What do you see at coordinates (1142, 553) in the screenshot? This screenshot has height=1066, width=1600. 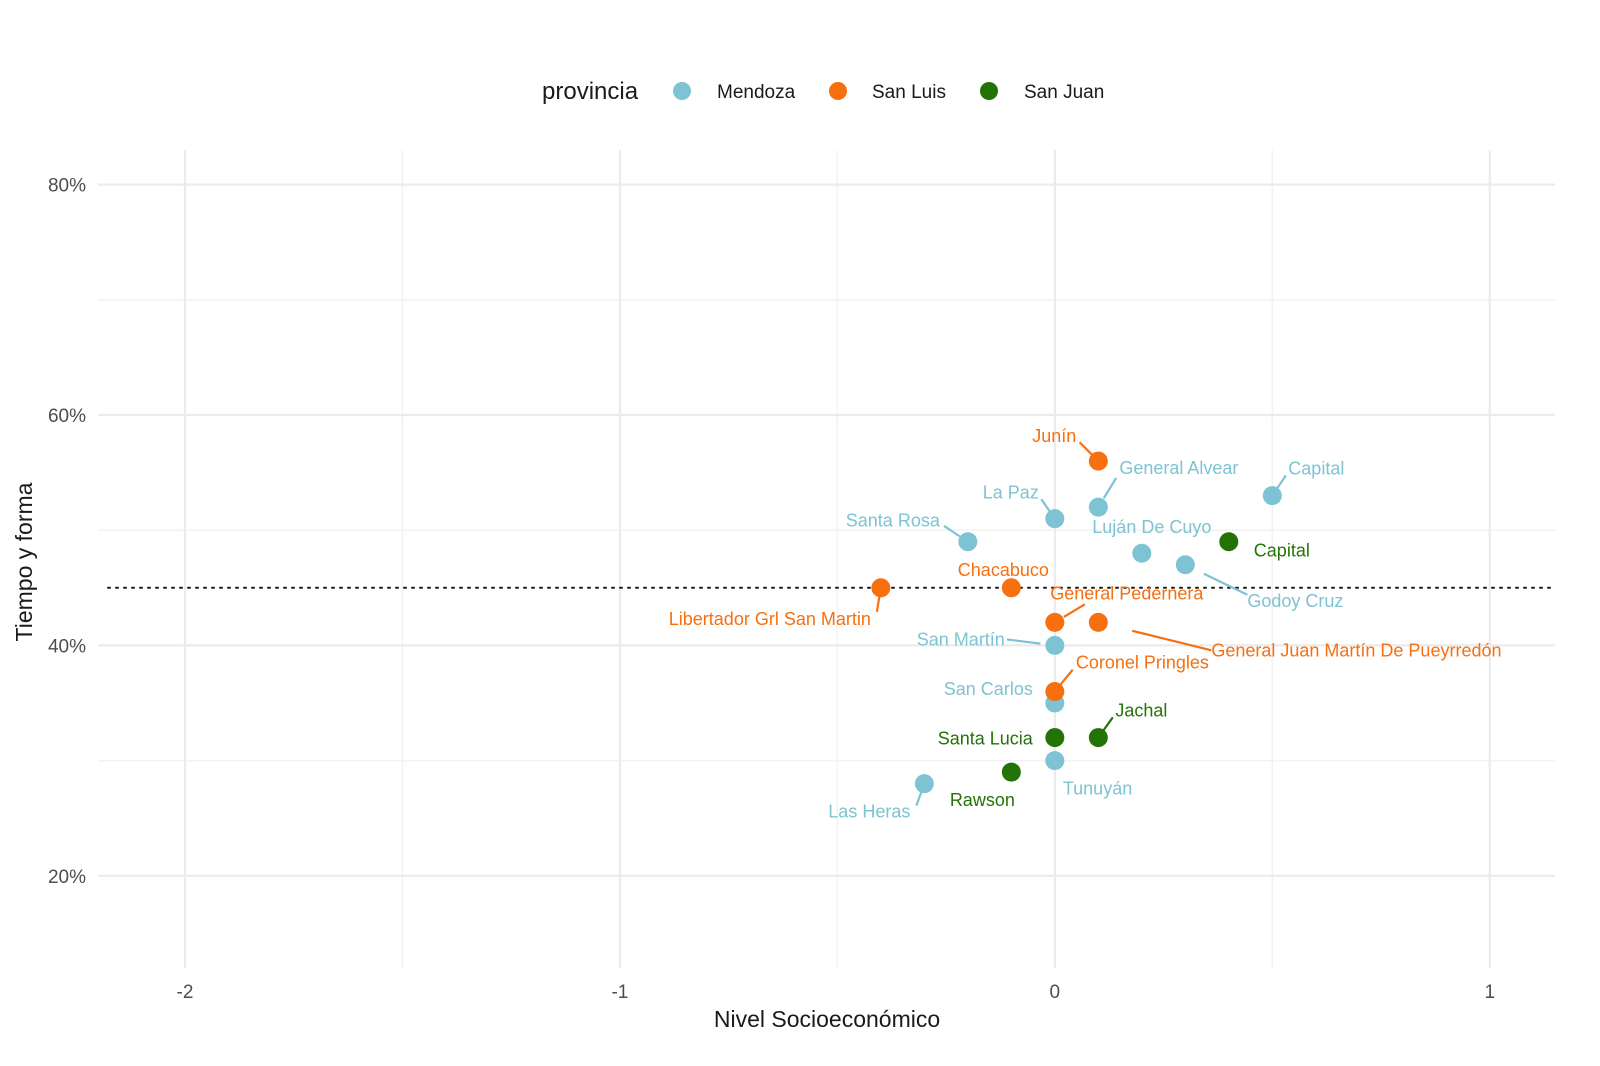 I see `point-mendoza-lujan-de-cuyo` at bounding box center [1142, 553].